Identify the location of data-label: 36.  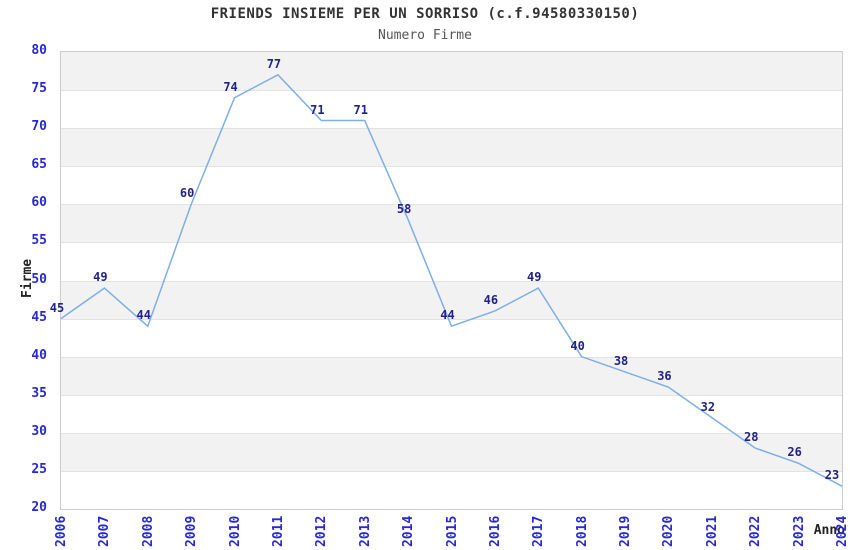
(664, 376).